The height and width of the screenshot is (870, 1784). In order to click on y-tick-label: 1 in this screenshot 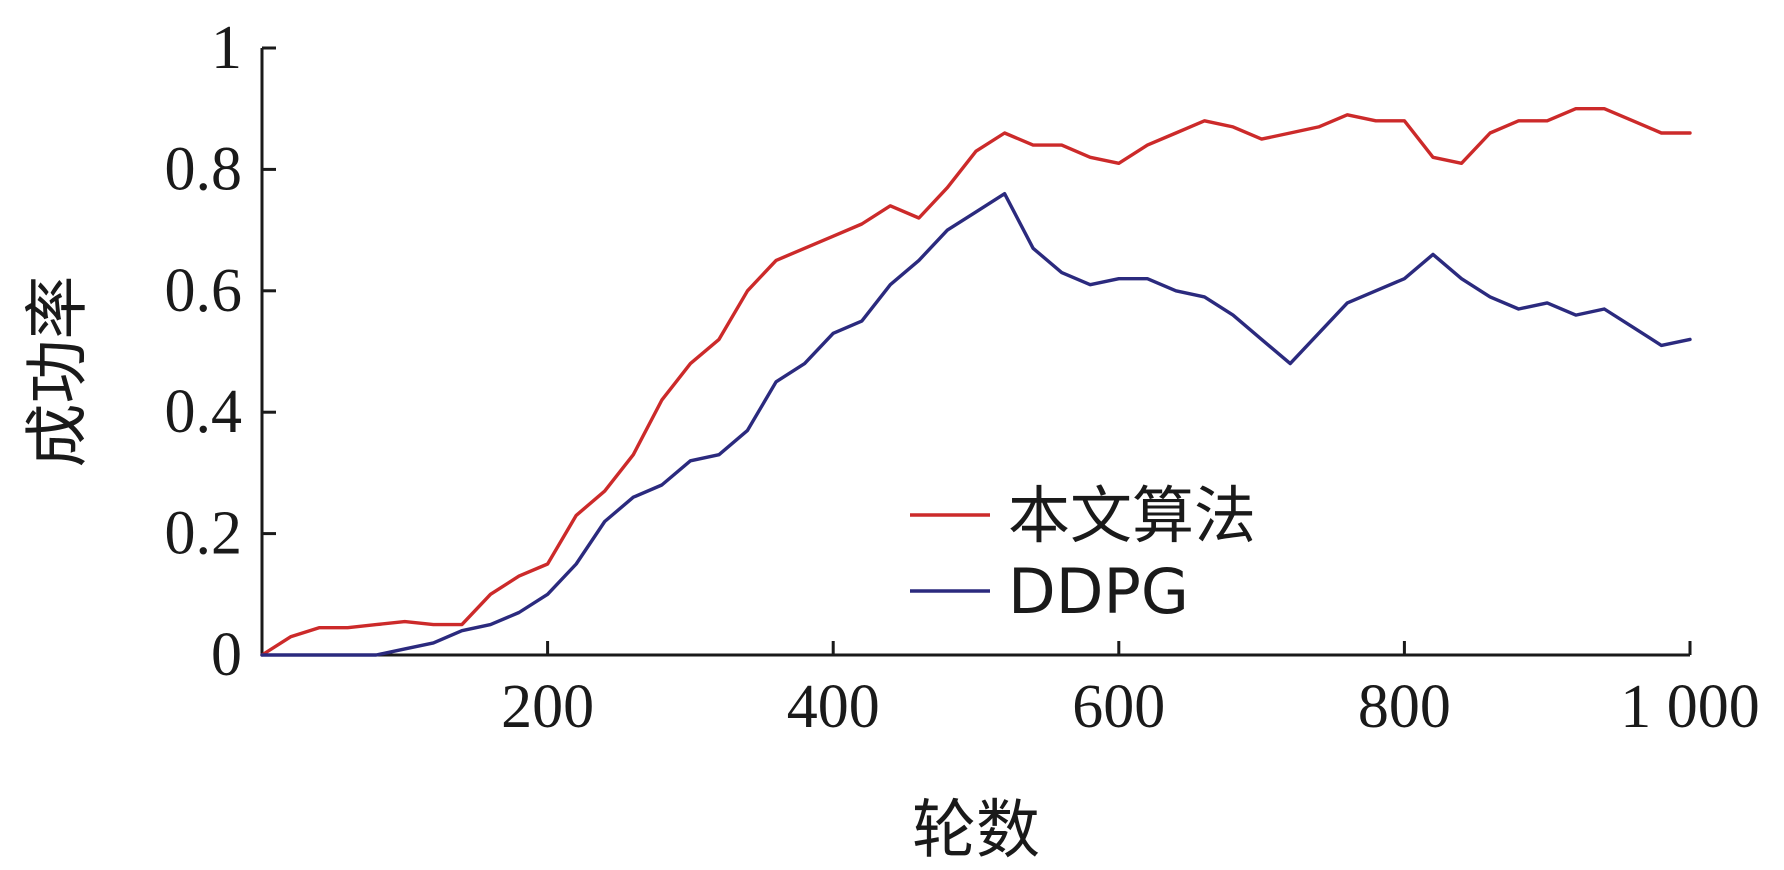, I will do `click(226, 48)`.